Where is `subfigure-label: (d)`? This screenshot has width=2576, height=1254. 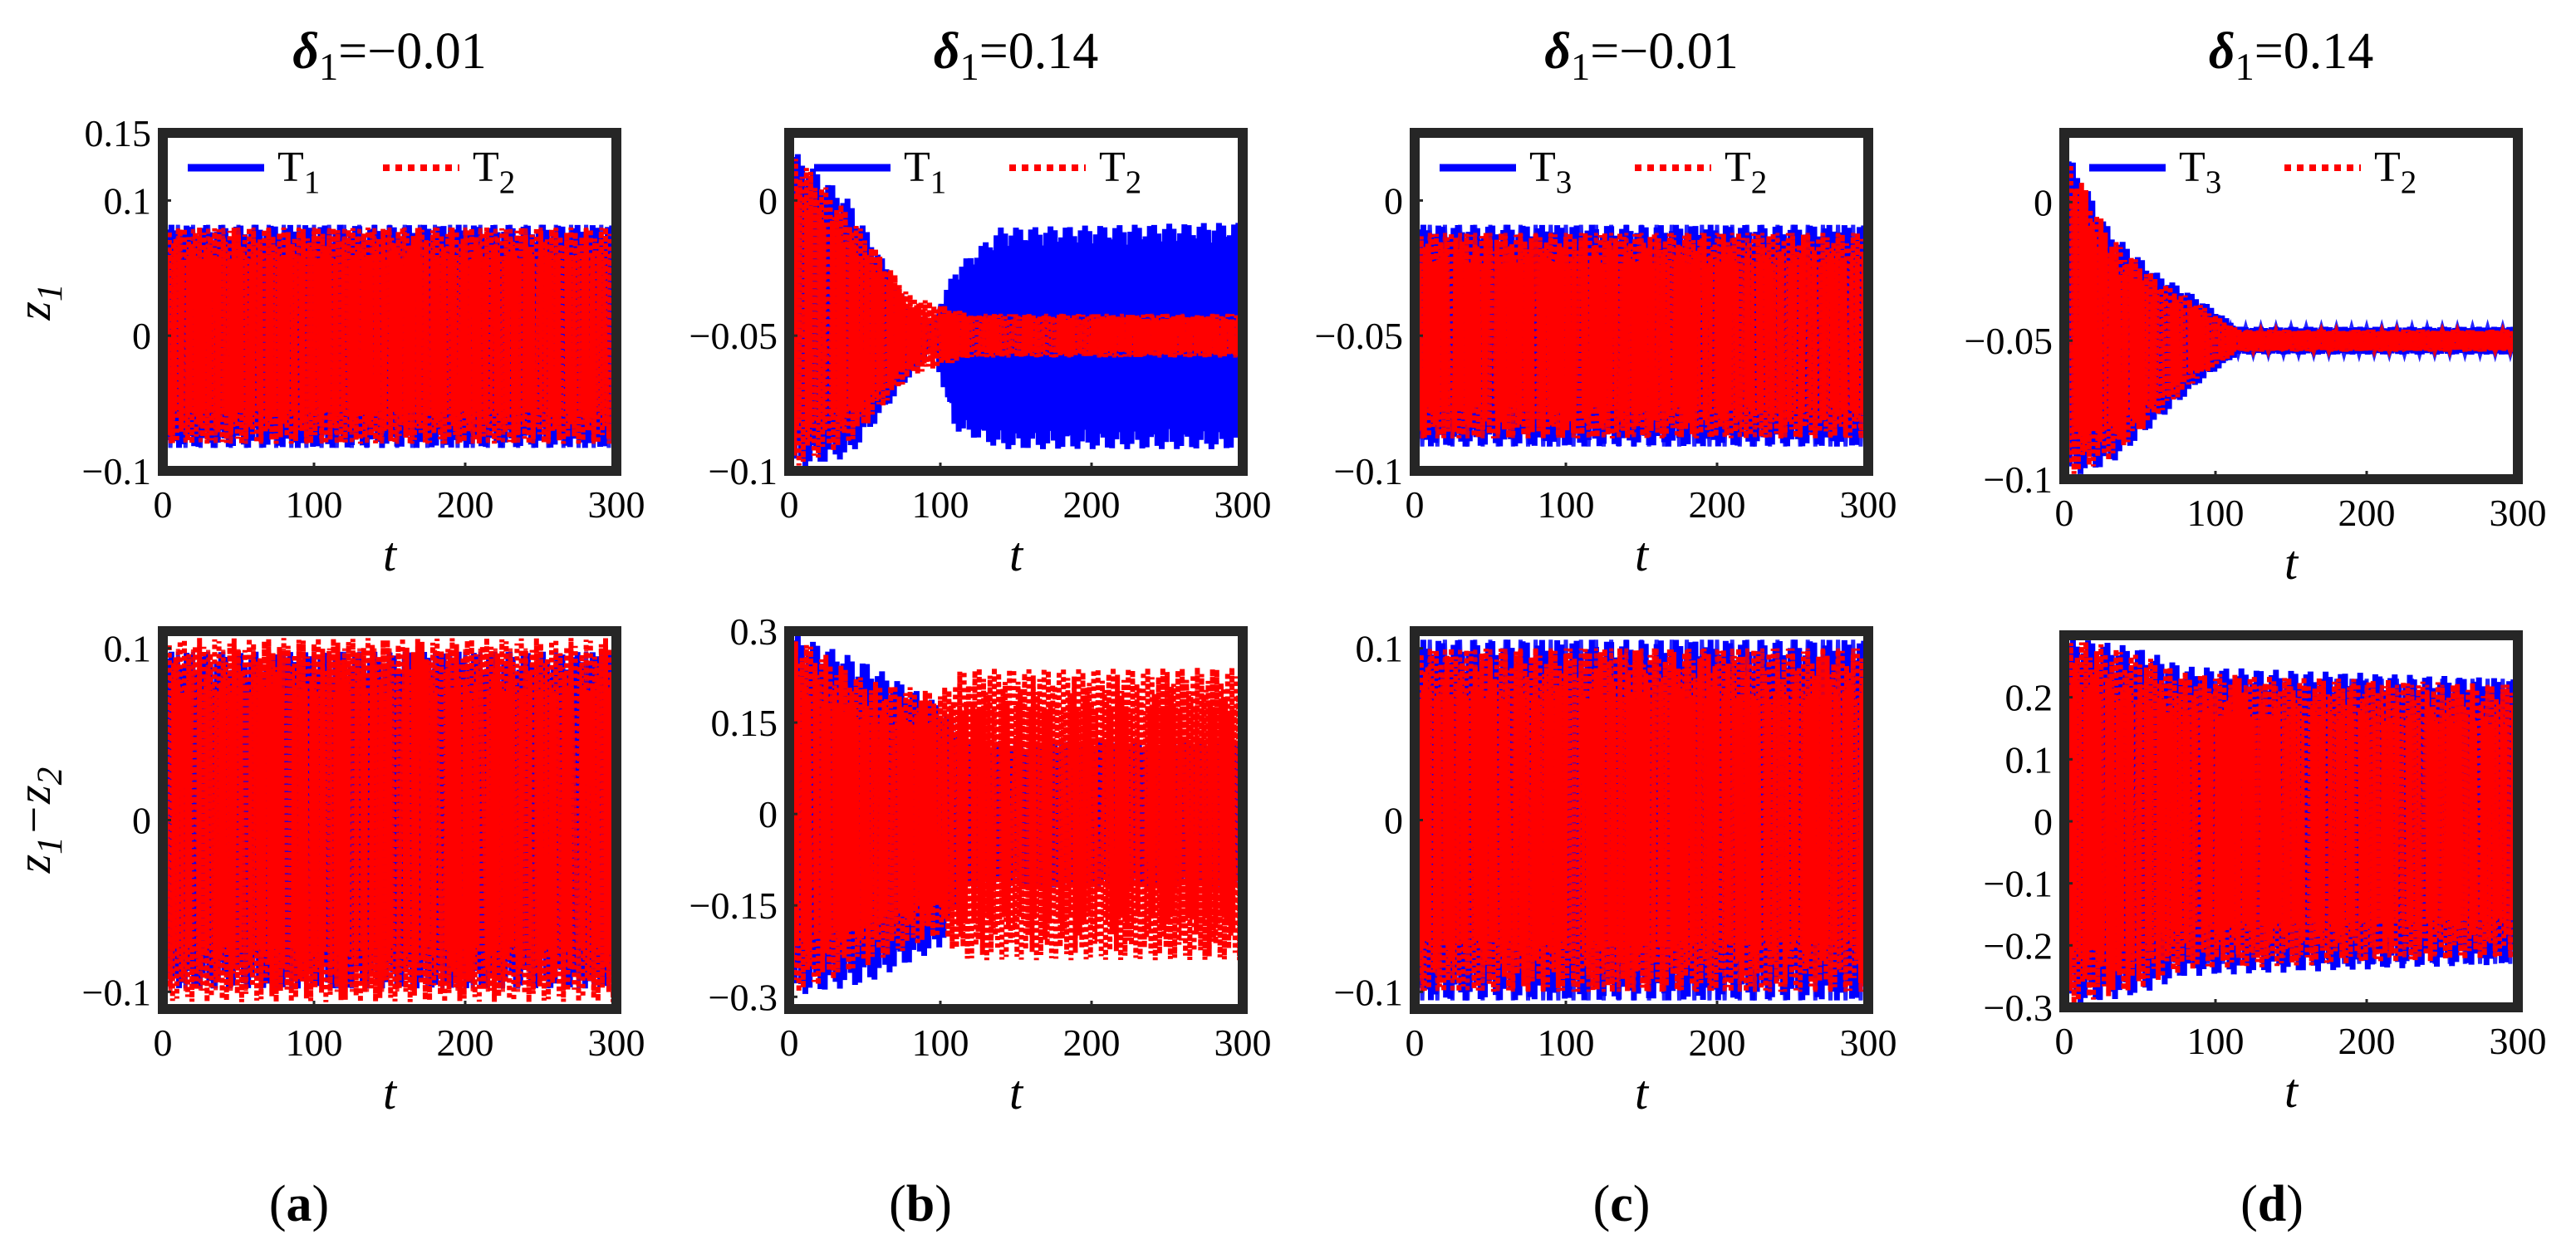
subfigure-label: (d) is located at coordinates (2272, 1204).